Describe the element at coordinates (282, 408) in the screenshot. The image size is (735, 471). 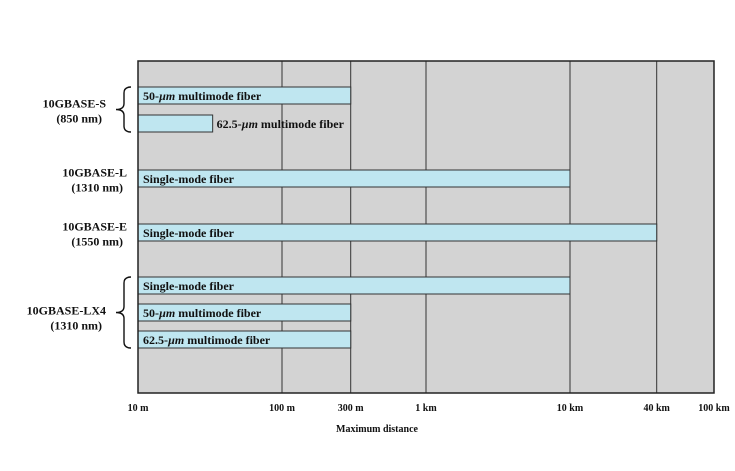
I see `x-tick-label: 100 m` at that location.